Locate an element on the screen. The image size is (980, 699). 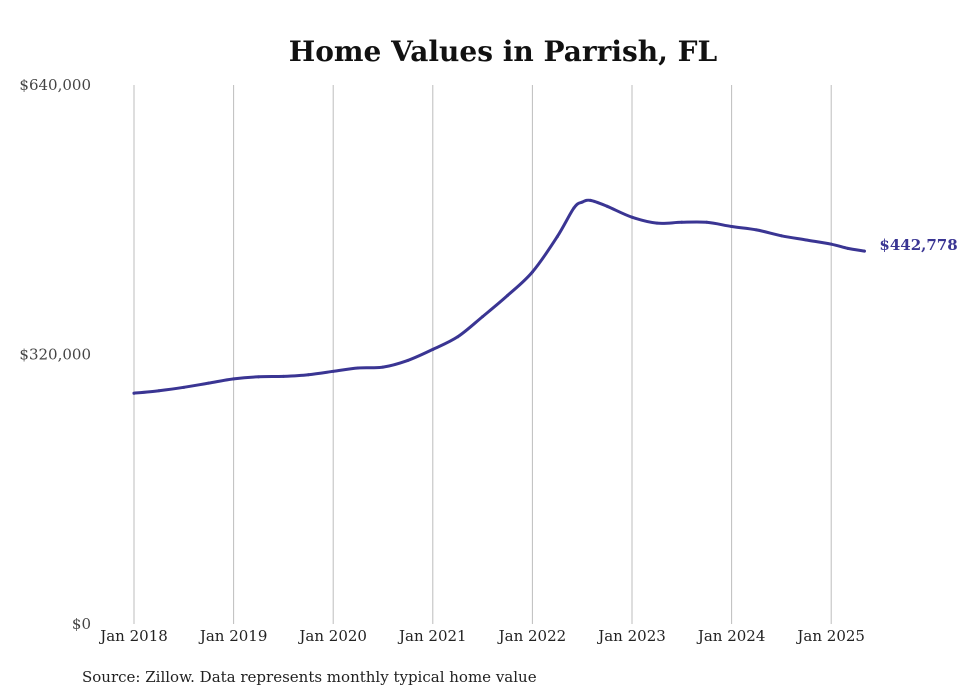
x-tick-label: Jan 2021 is located at coordinates (432, 636).